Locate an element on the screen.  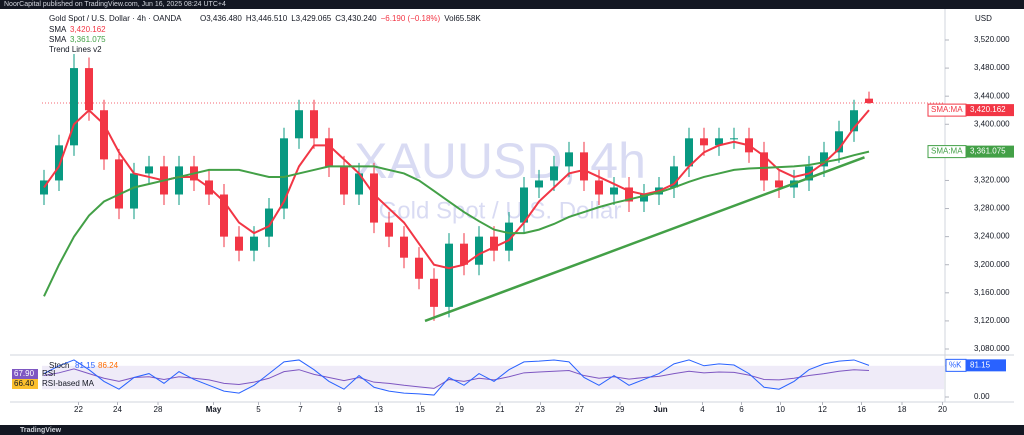
badge-name: %K is located at coordinates (955, 364).